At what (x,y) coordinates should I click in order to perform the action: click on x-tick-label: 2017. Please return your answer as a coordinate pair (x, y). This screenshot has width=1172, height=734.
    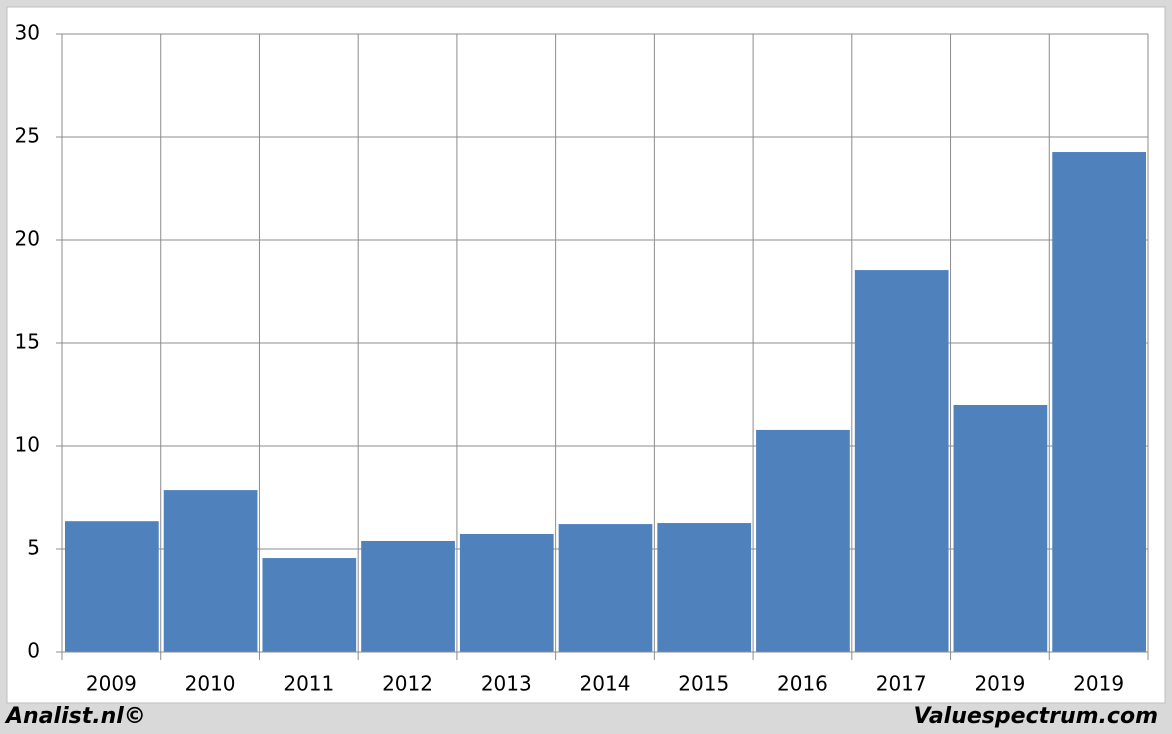
    Looking at the image, I should click on (901, 684).